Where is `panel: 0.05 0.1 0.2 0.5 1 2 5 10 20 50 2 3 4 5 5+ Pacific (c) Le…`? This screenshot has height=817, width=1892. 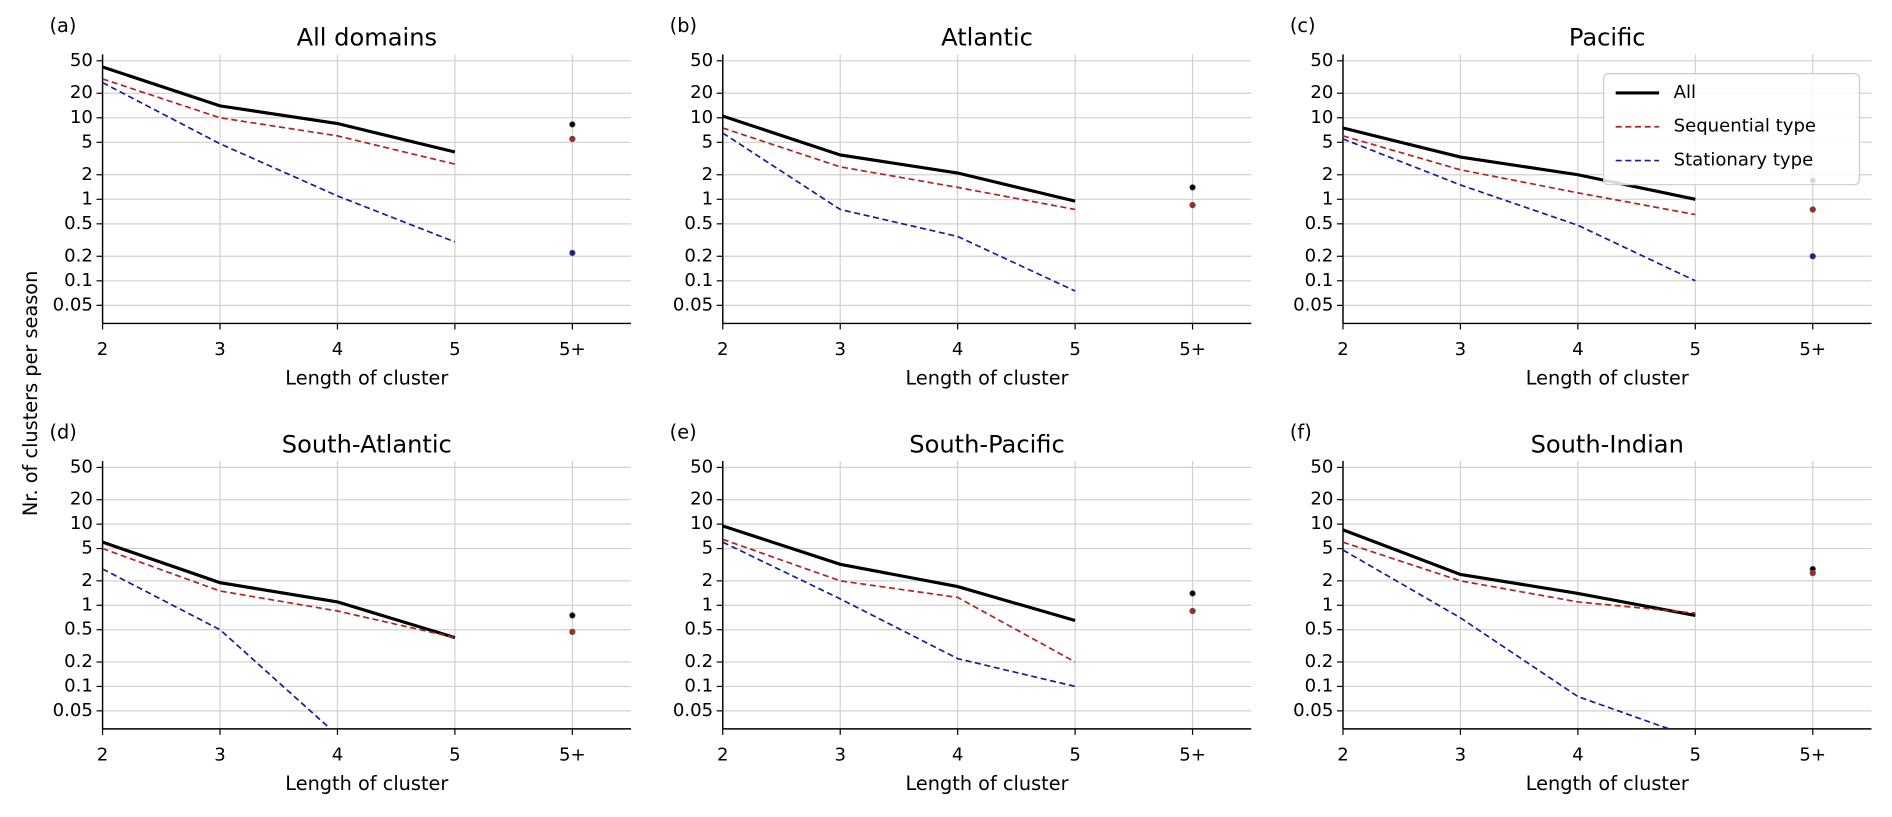
panel: 0.05 0.1 0.2 0.5 1 2 5 10 20 50 2 3 4 5 5+ Pacific (c) Le… is located at coordinates (1581, 201).